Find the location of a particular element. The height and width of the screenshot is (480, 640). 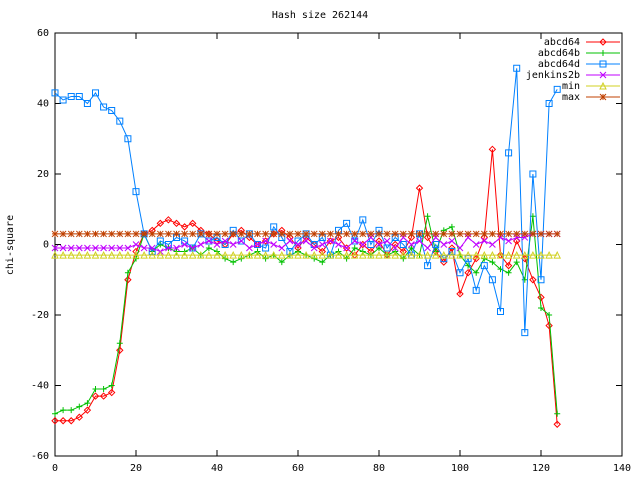

legend-label: jenkins2b is located at coordinates (553, 75).